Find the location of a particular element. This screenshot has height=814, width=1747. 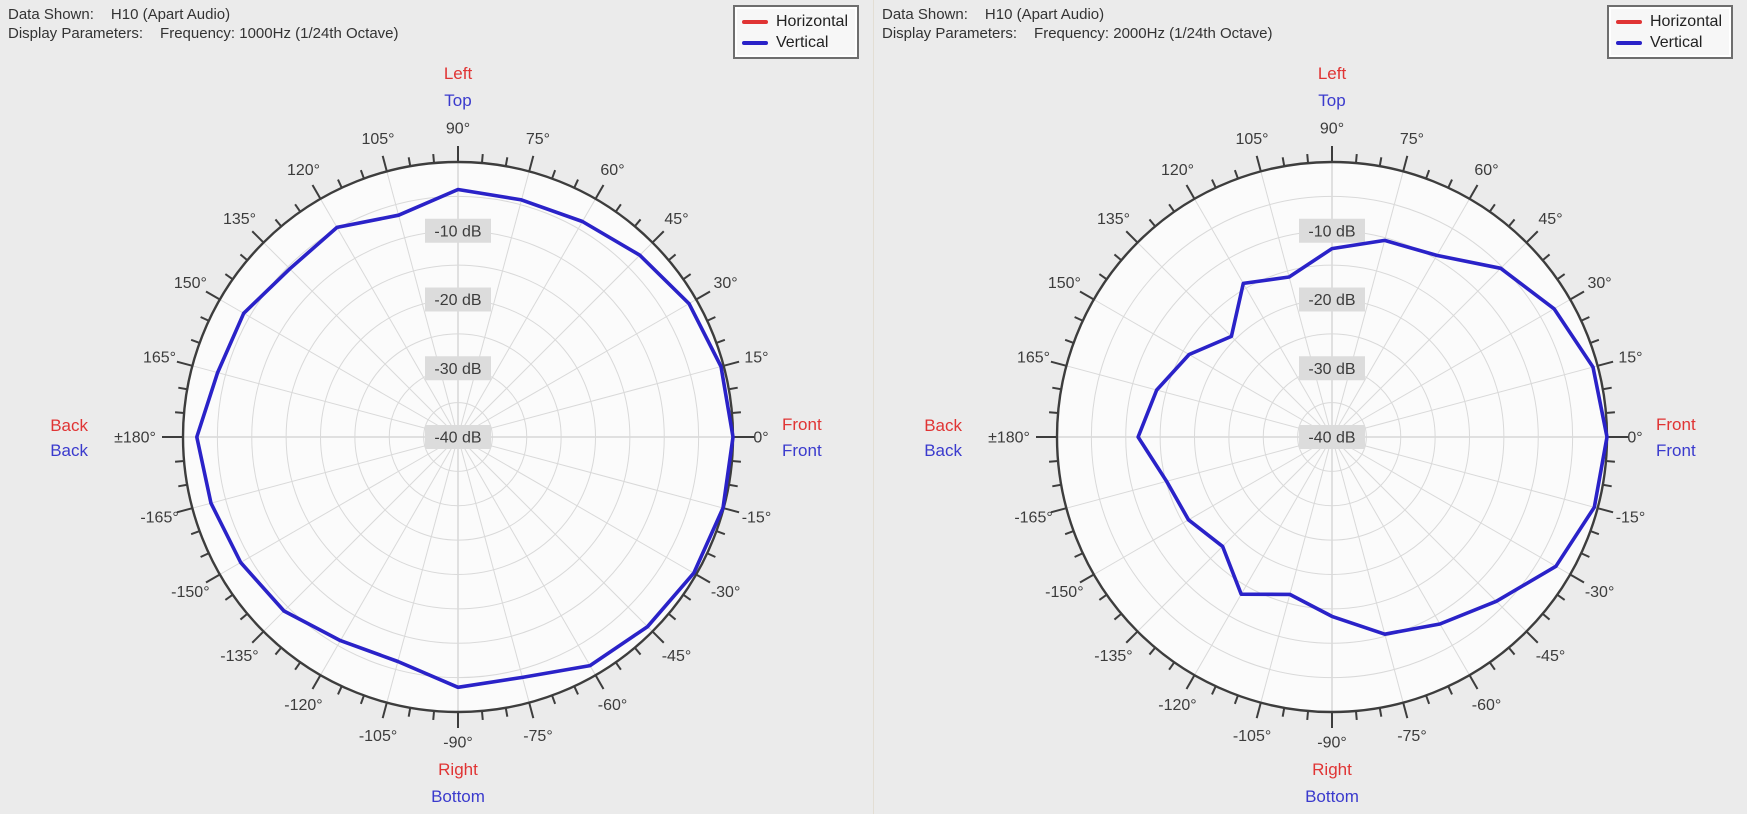

direction-label-top-horizontal: Left is located at coordinates (1332, 73).